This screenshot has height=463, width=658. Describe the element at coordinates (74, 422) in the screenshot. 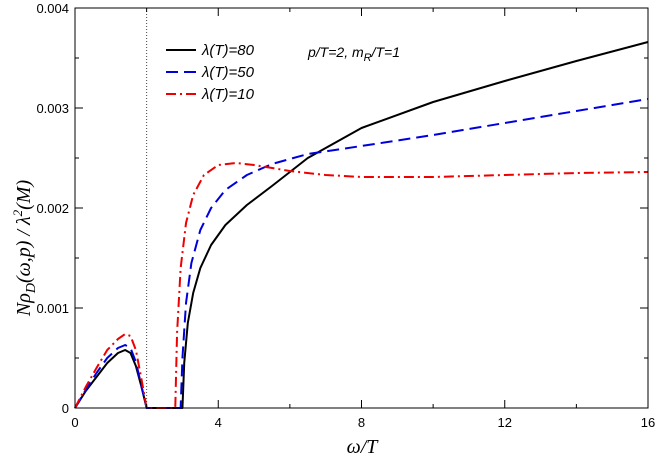

I see `x-tick-label: 0` at that location.